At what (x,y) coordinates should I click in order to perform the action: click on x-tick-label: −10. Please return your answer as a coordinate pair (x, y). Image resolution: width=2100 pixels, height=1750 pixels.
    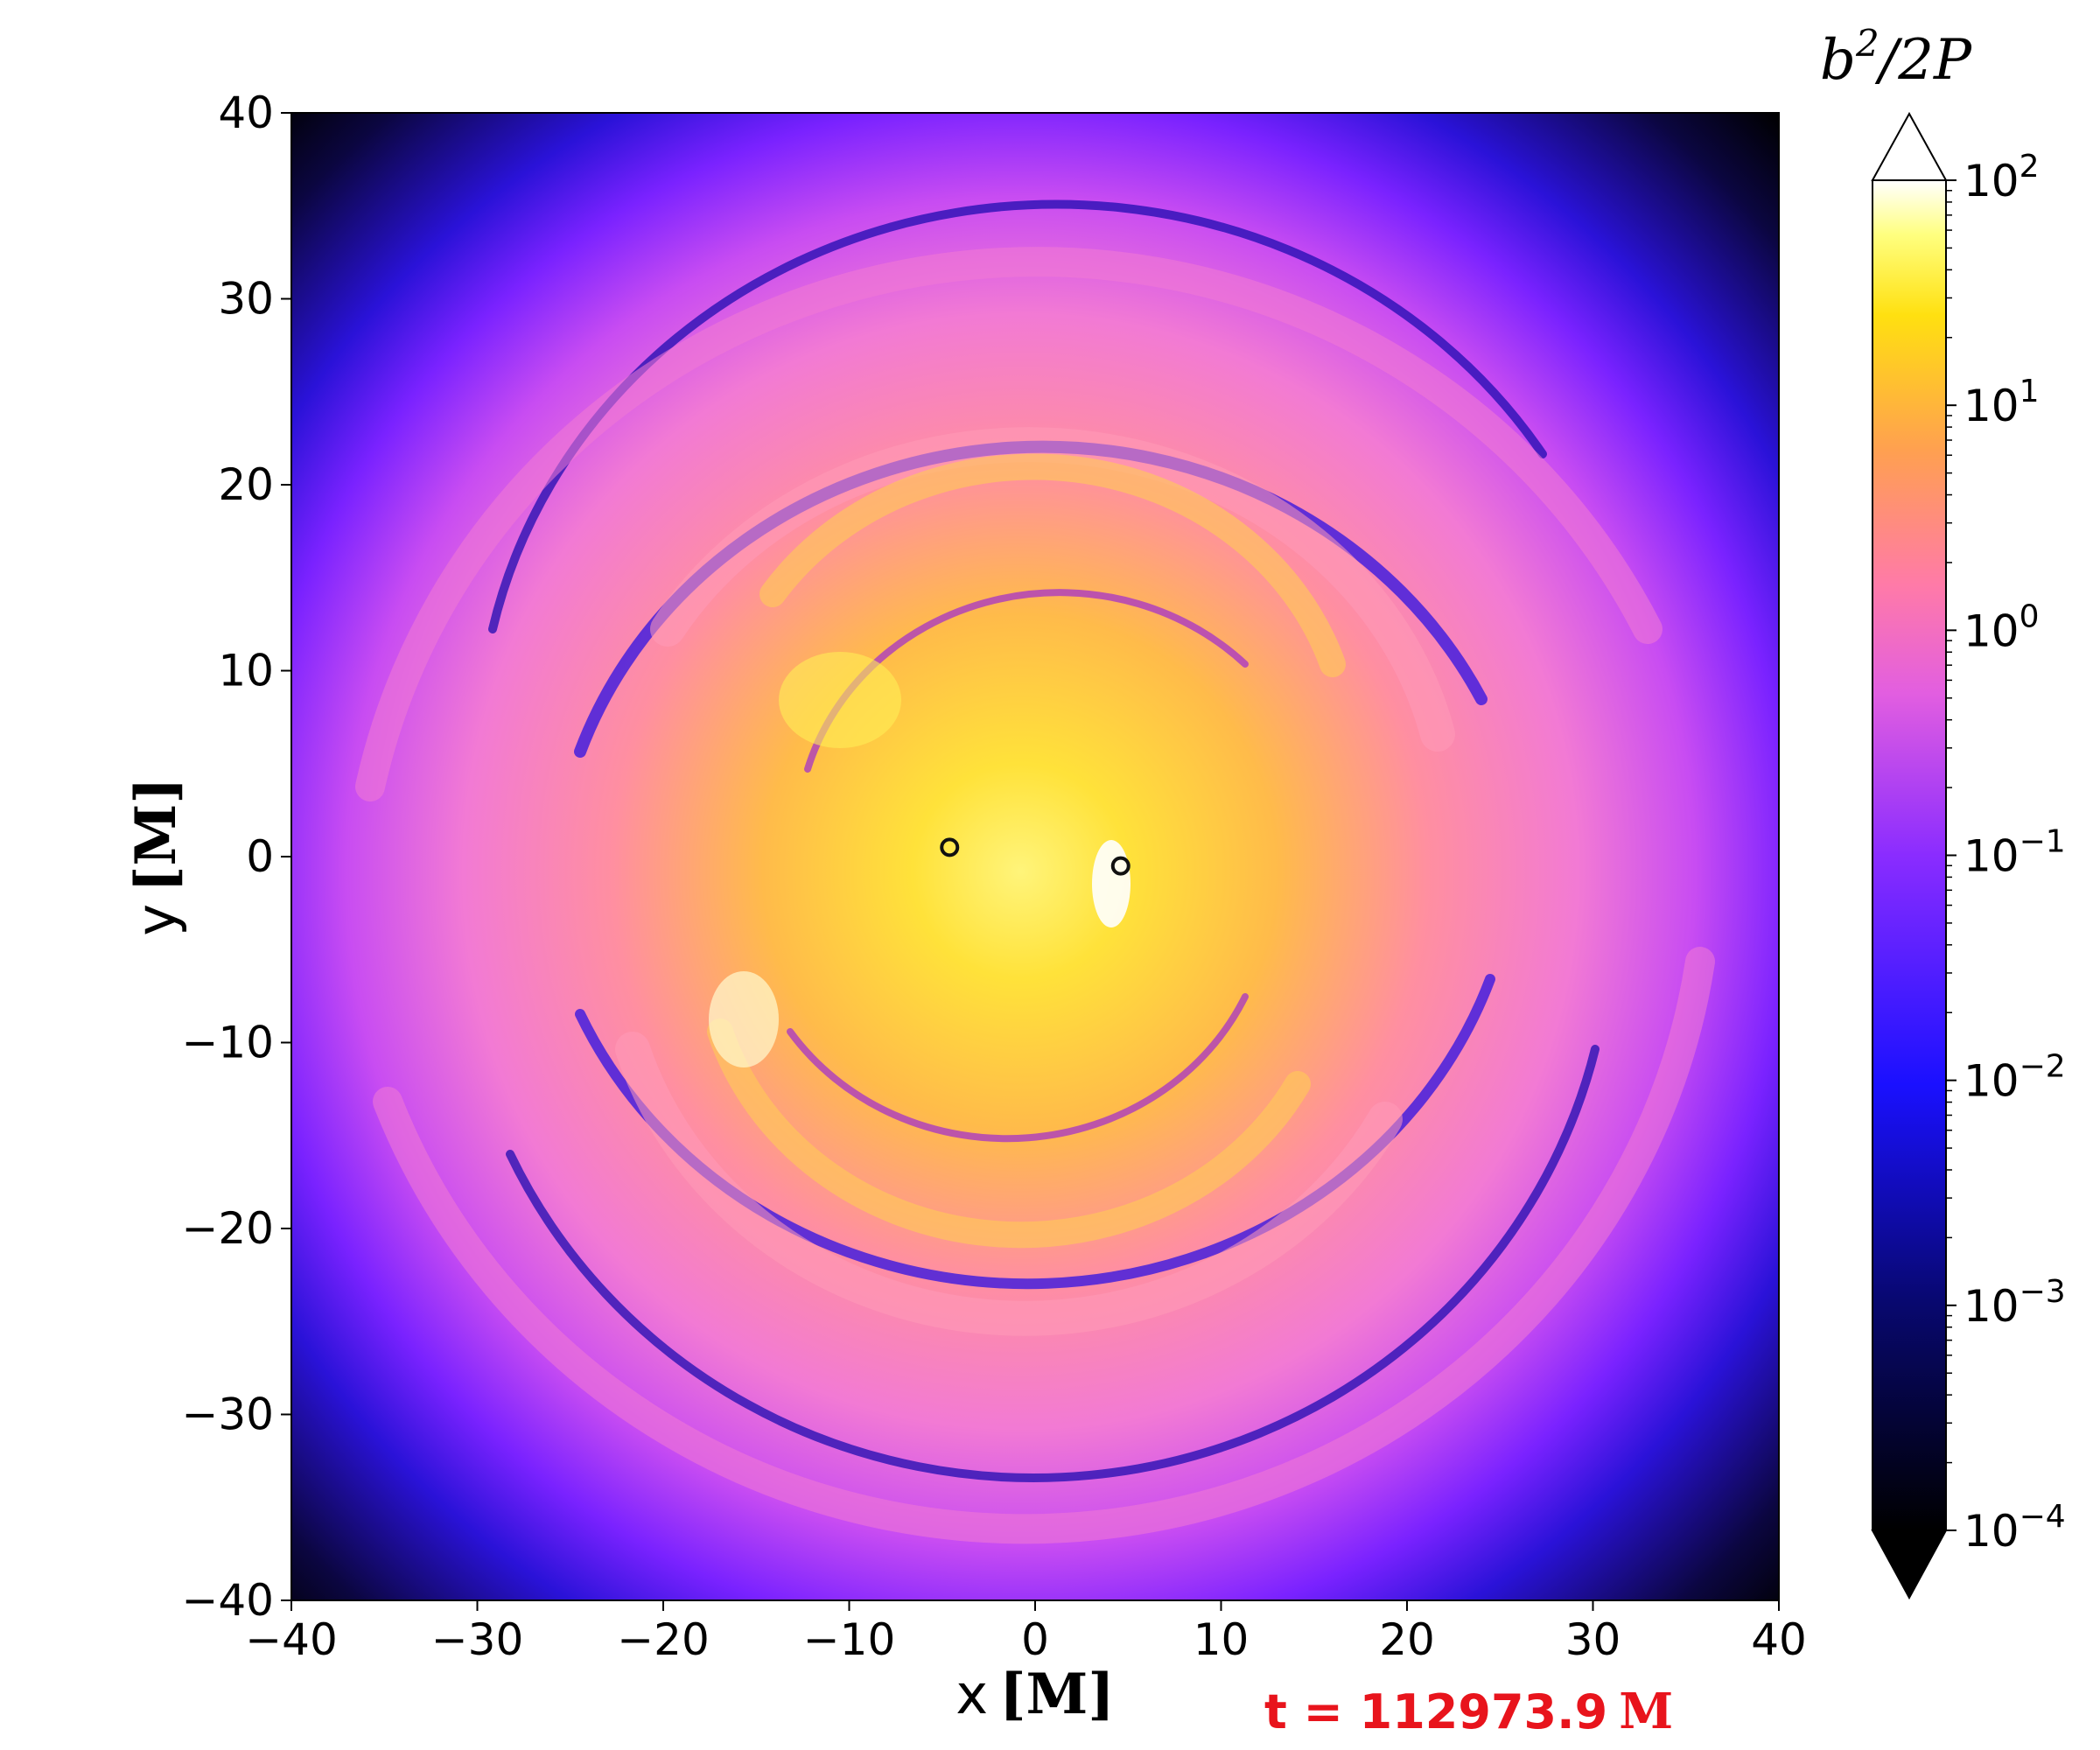
    Looking at the image, I should click on (849, 1639).